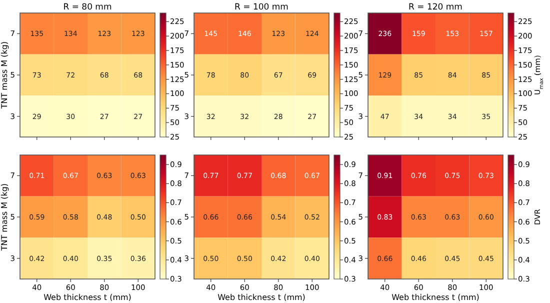  I want to click on chart-title: R = 100 mm, so click(261, 7).